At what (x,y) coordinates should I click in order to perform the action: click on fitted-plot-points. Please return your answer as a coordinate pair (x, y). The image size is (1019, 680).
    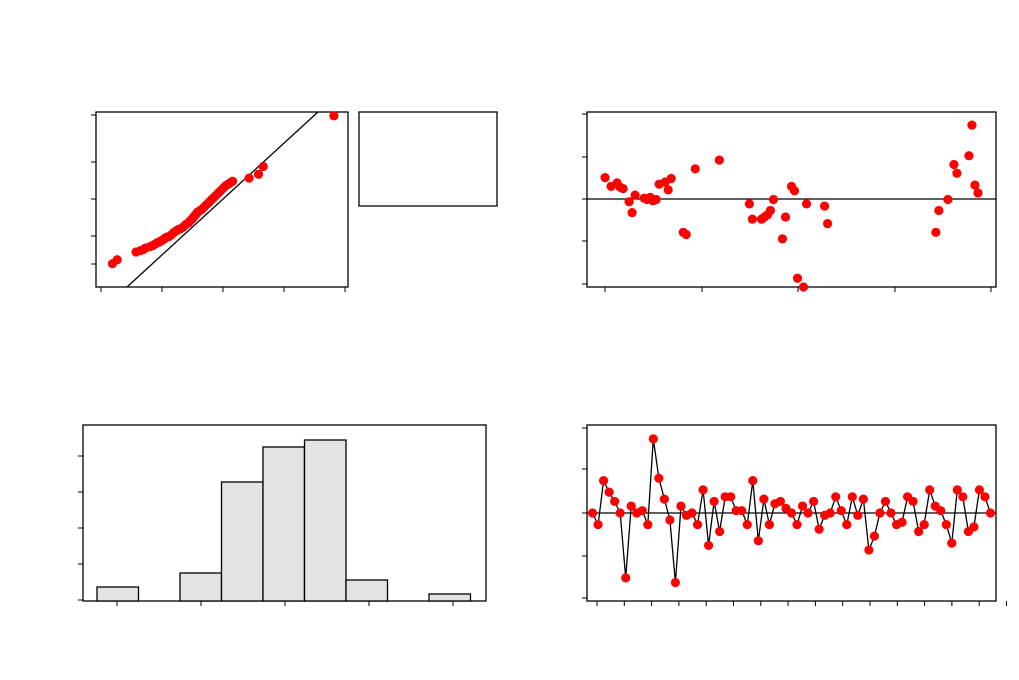
    Looking at the image, I should click on (791, 206).